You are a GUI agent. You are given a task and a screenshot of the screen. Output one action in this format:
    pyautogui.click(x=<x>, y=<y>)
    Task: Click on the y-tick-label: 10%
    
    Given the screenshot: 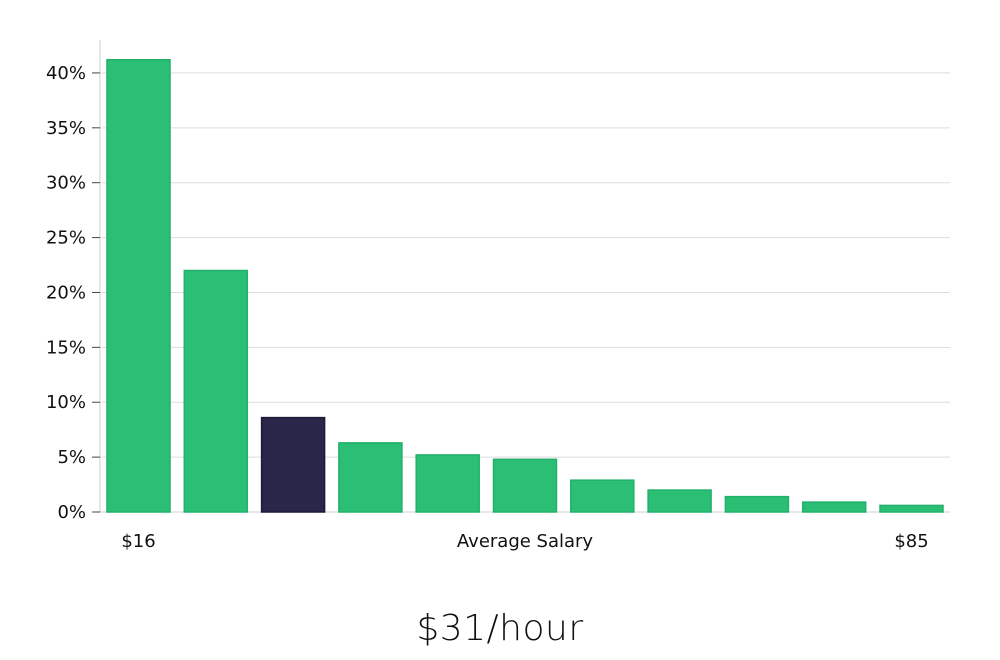 What is the action you would take?
    pyautogui.click(x=66, y=402)
    